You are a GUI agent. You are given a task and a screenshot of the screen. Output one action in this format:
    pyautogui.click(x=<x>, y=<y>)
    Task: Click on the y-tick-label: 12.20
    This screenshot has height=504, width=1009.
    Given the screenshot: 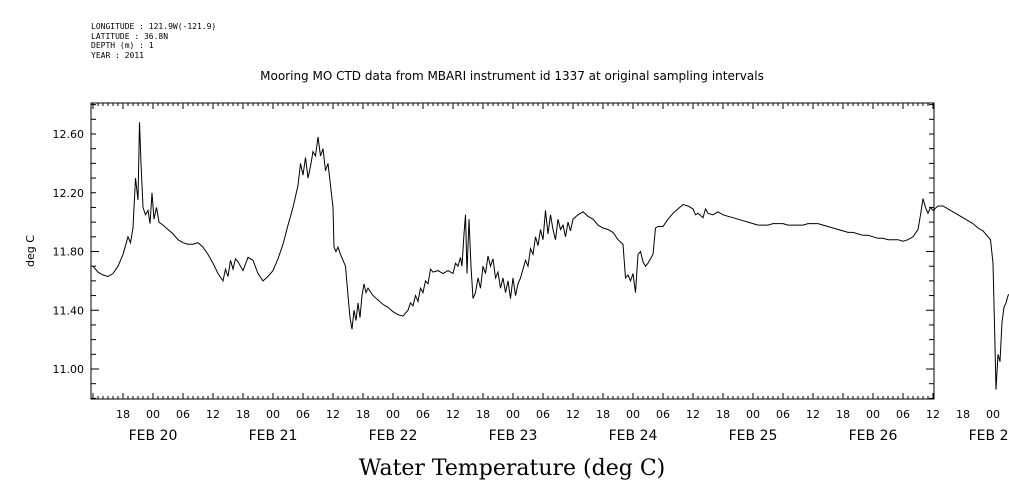 What is the action you would take?
    pyautogui.click(x=69, y=193)
    